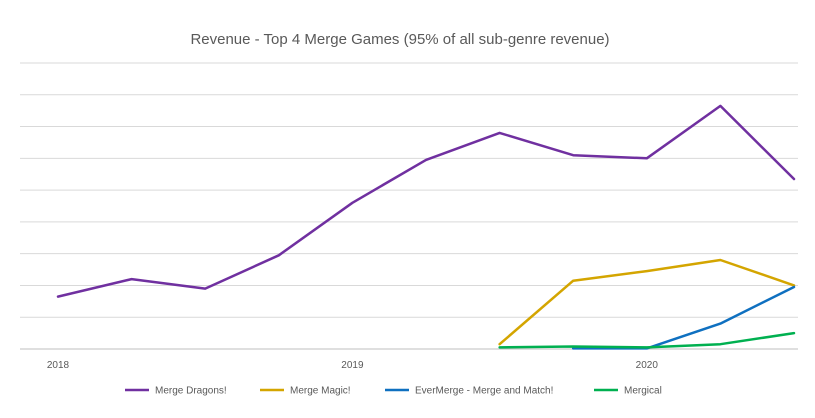 The height and width of the screenshot is (418, 815). I want to click on legend-item: Merge Dragons!, so click(176, 391).